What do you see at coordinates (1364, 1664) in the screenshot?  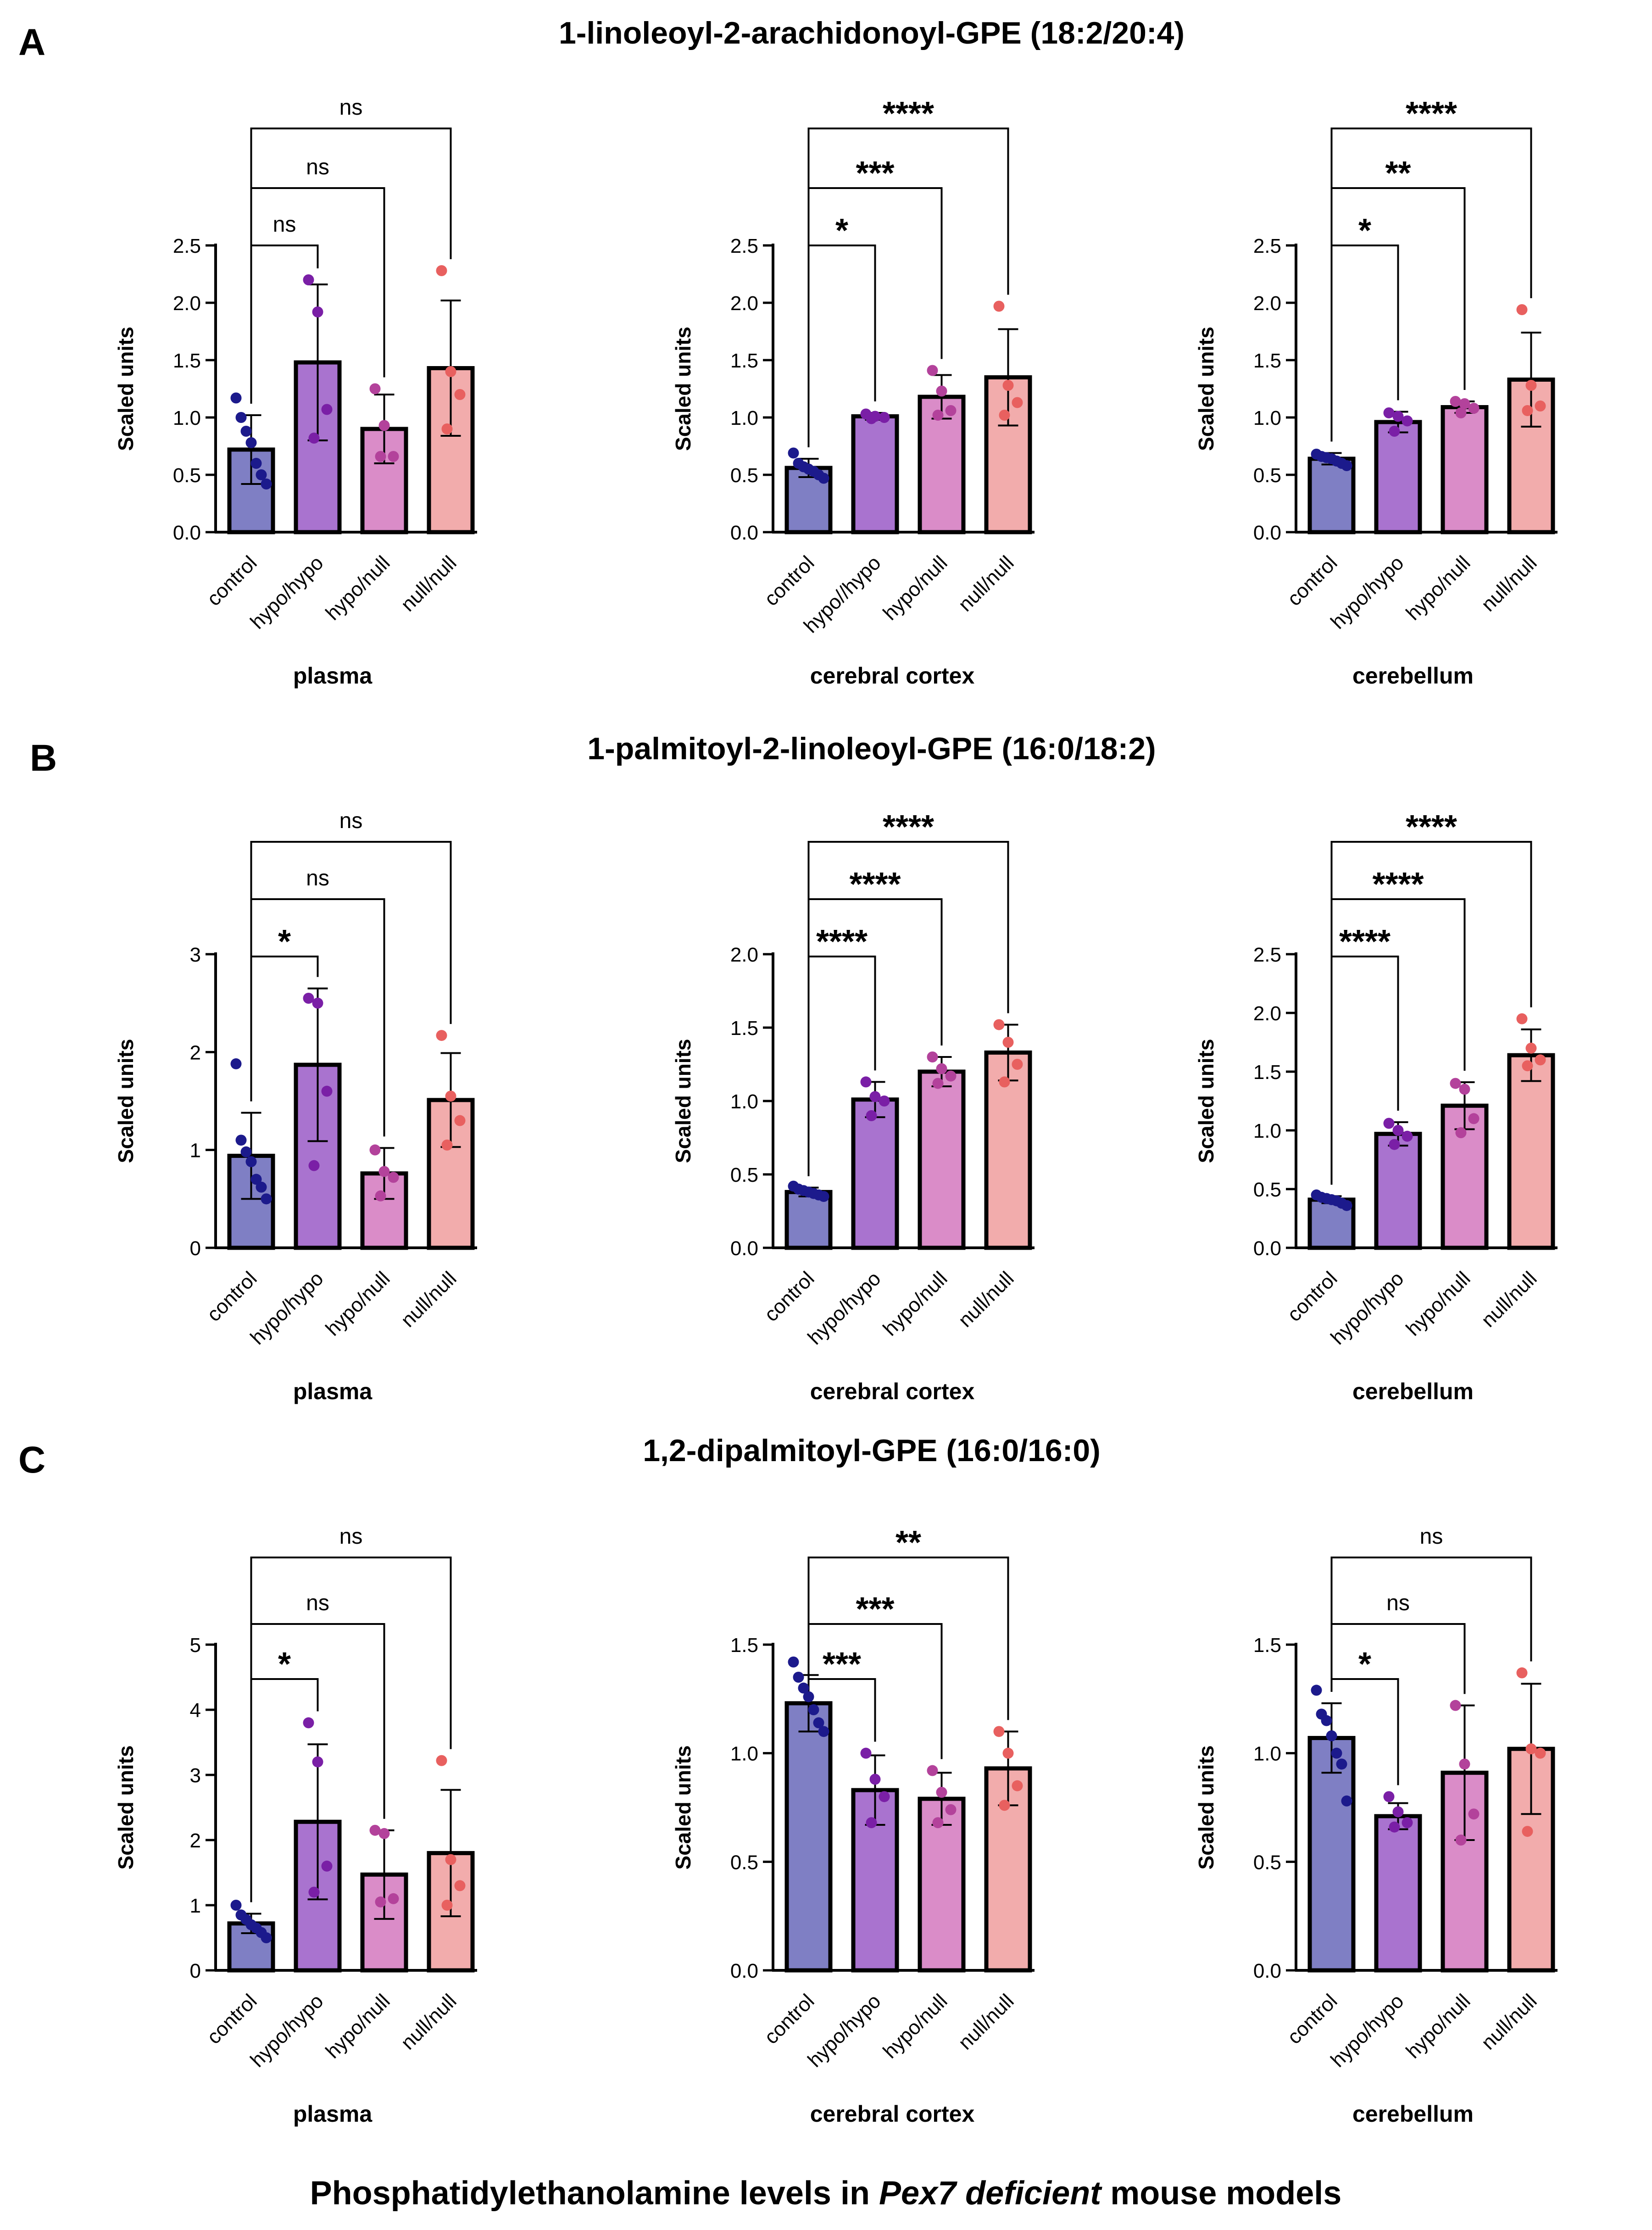 I see `significance-label: *` at bounding box center [1364, 1664].